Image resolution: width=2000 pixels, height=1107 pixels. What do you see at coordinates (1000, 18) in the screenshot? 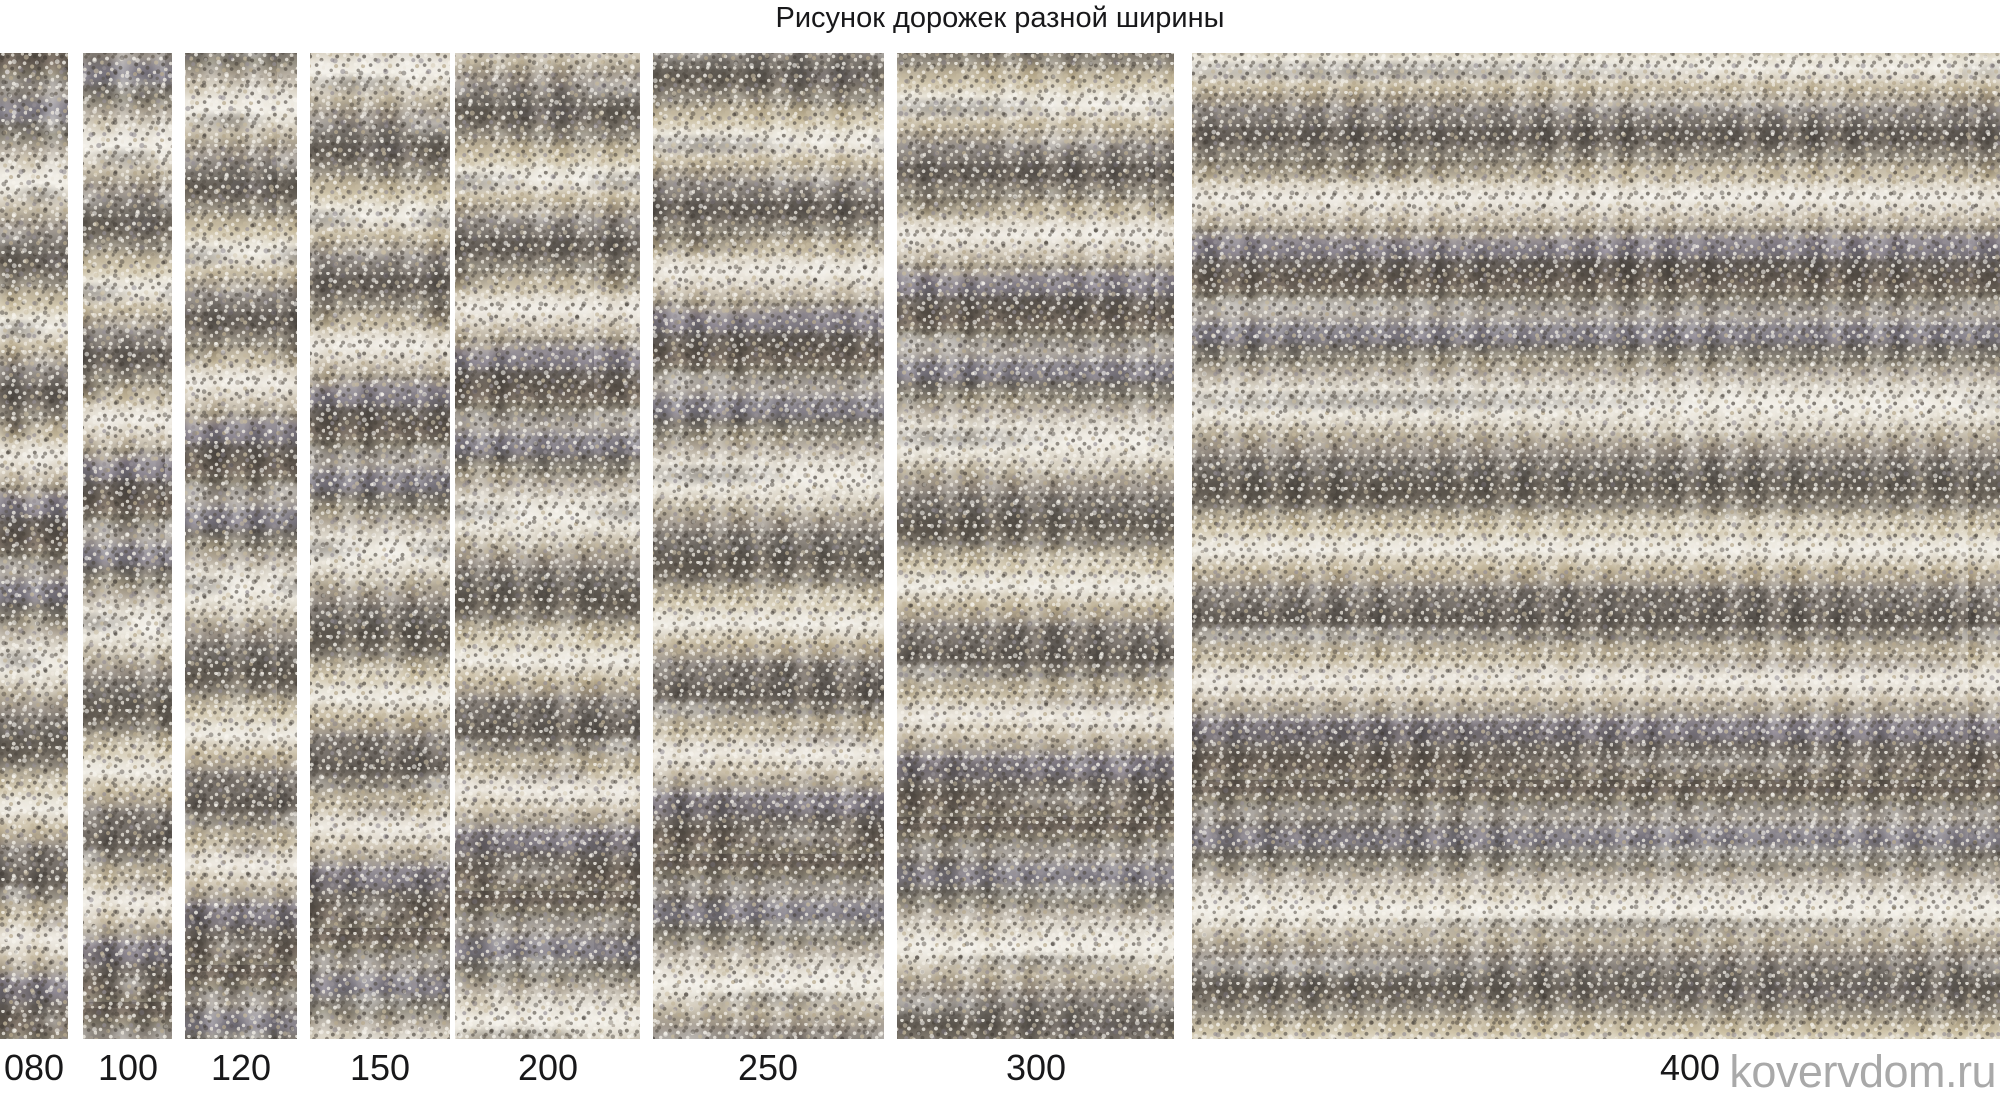
I see `page-title: Рисунок дорожек разной ширины` at bounding box center [1000, 18].